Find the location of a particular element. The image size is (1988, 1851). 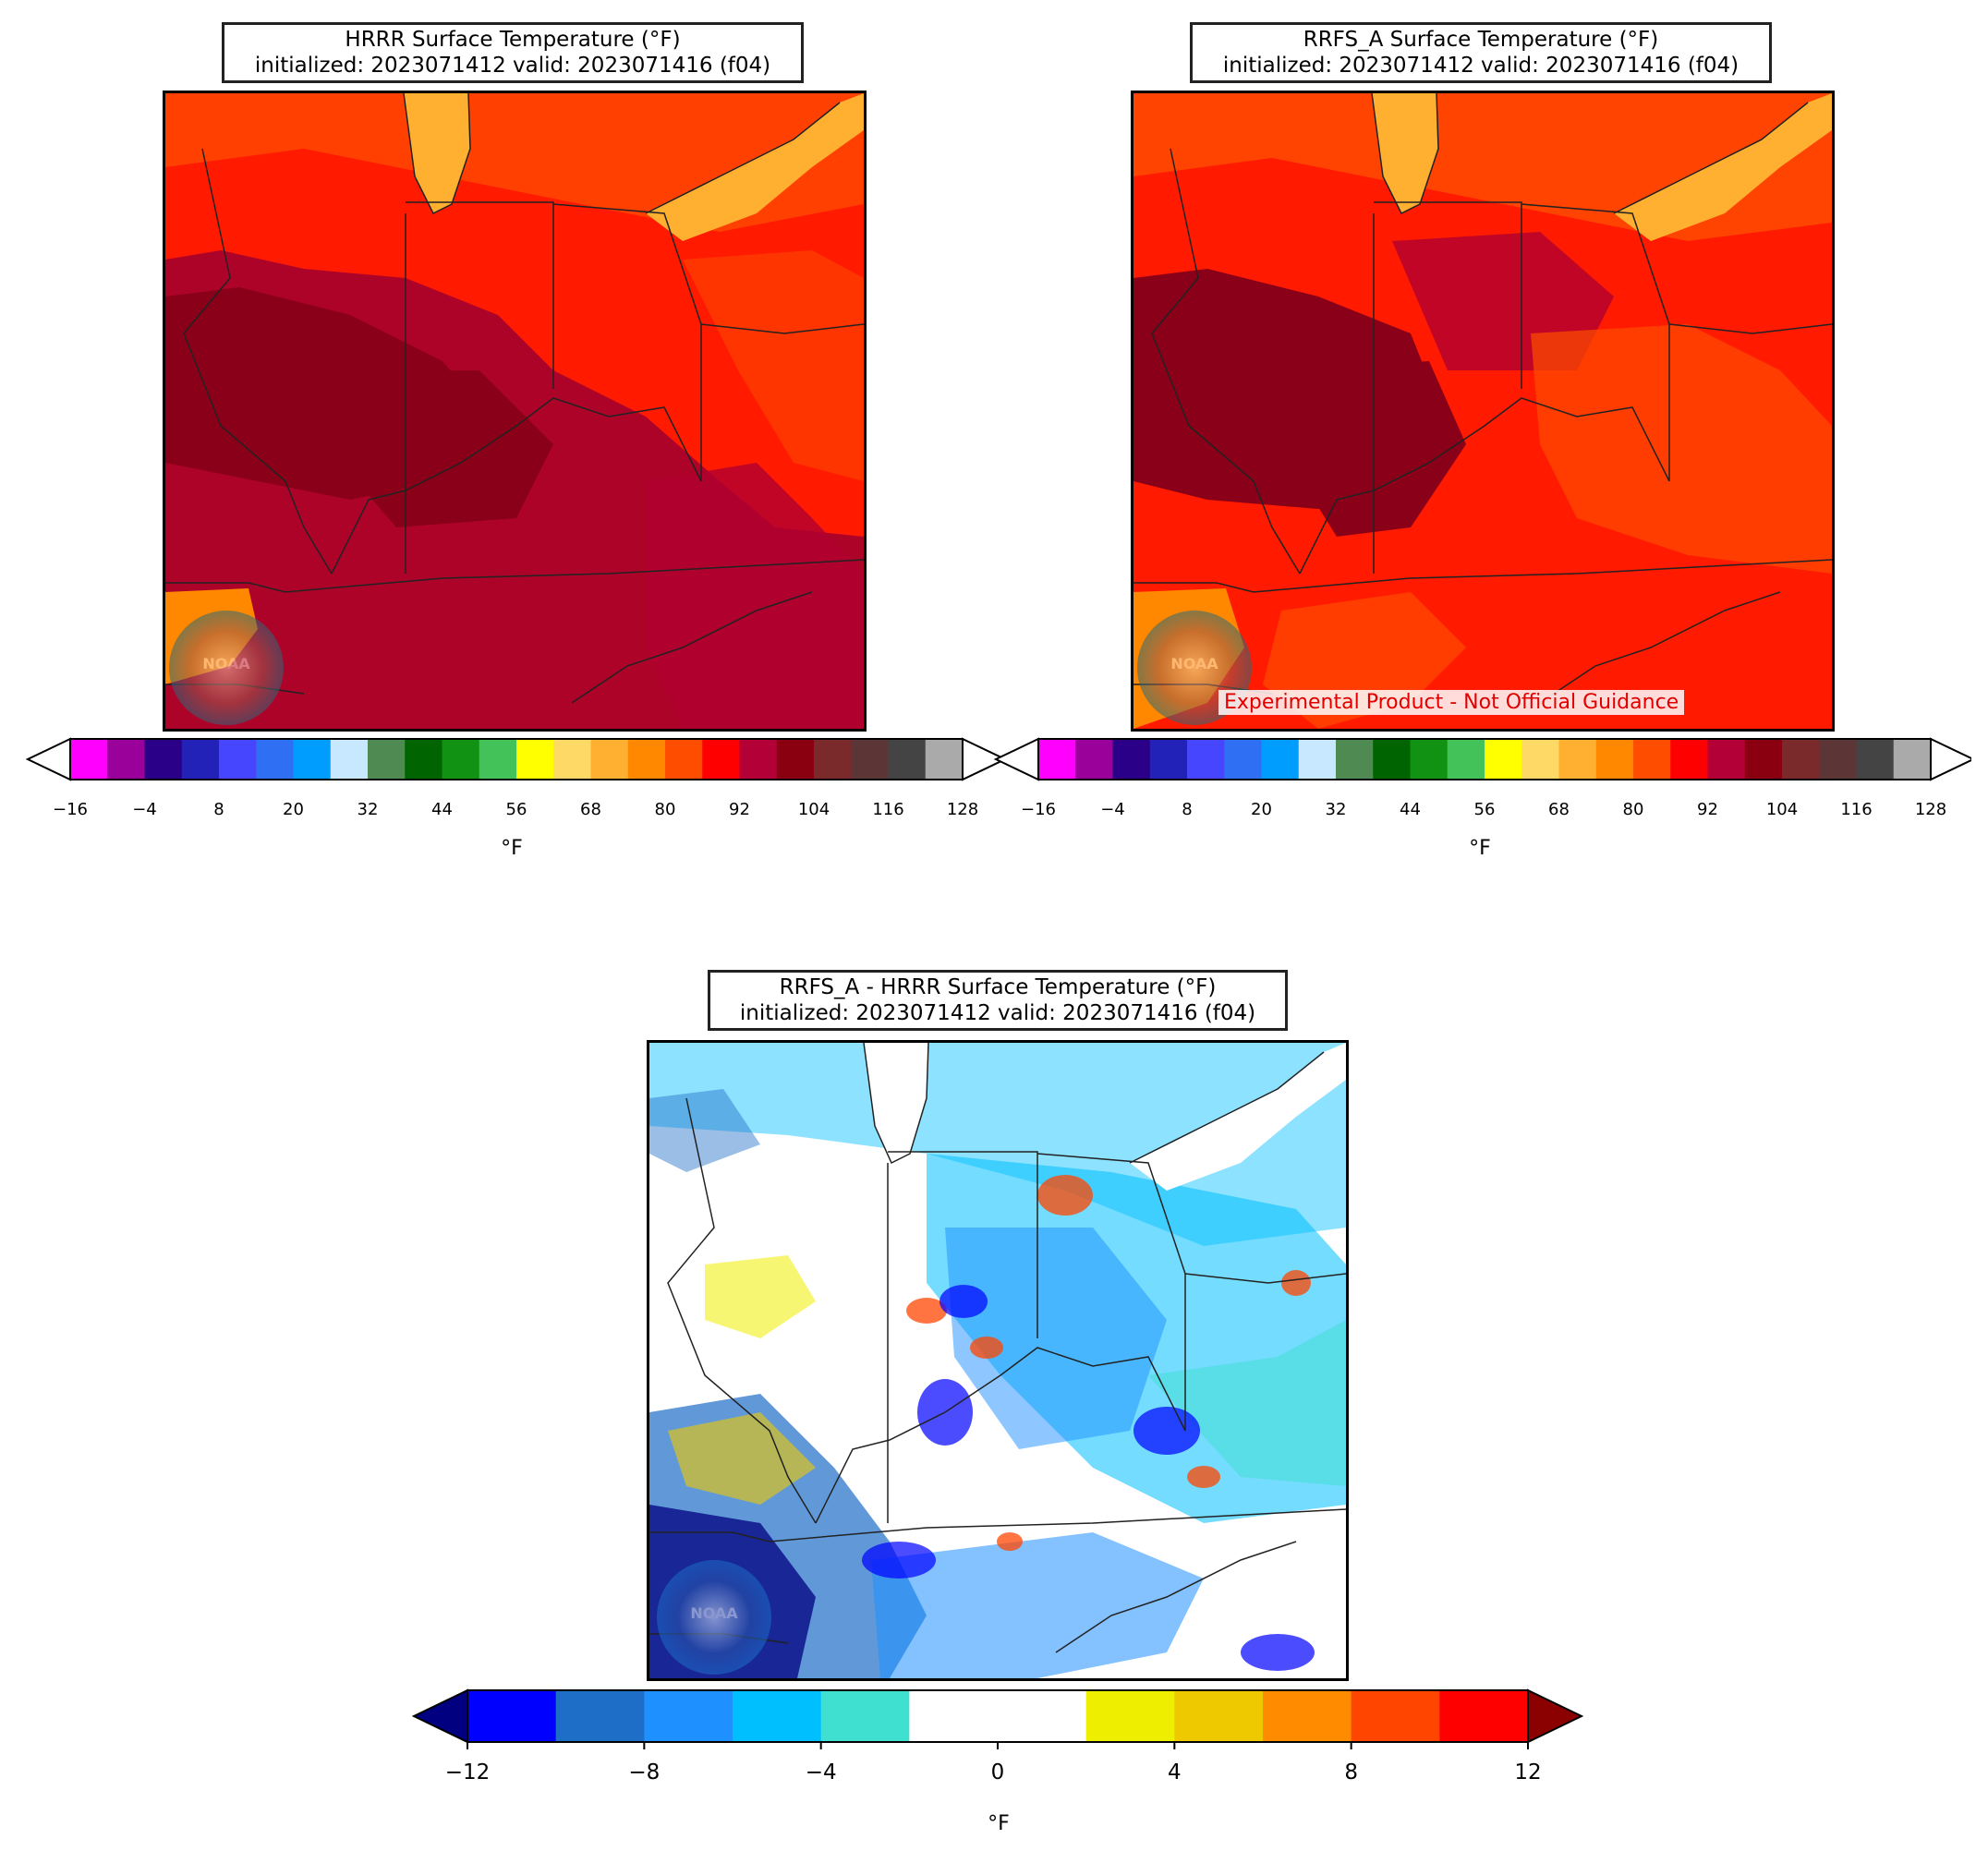

rrfs-colorbar-tick-label: 44 is located at coordinates (1410, 810).